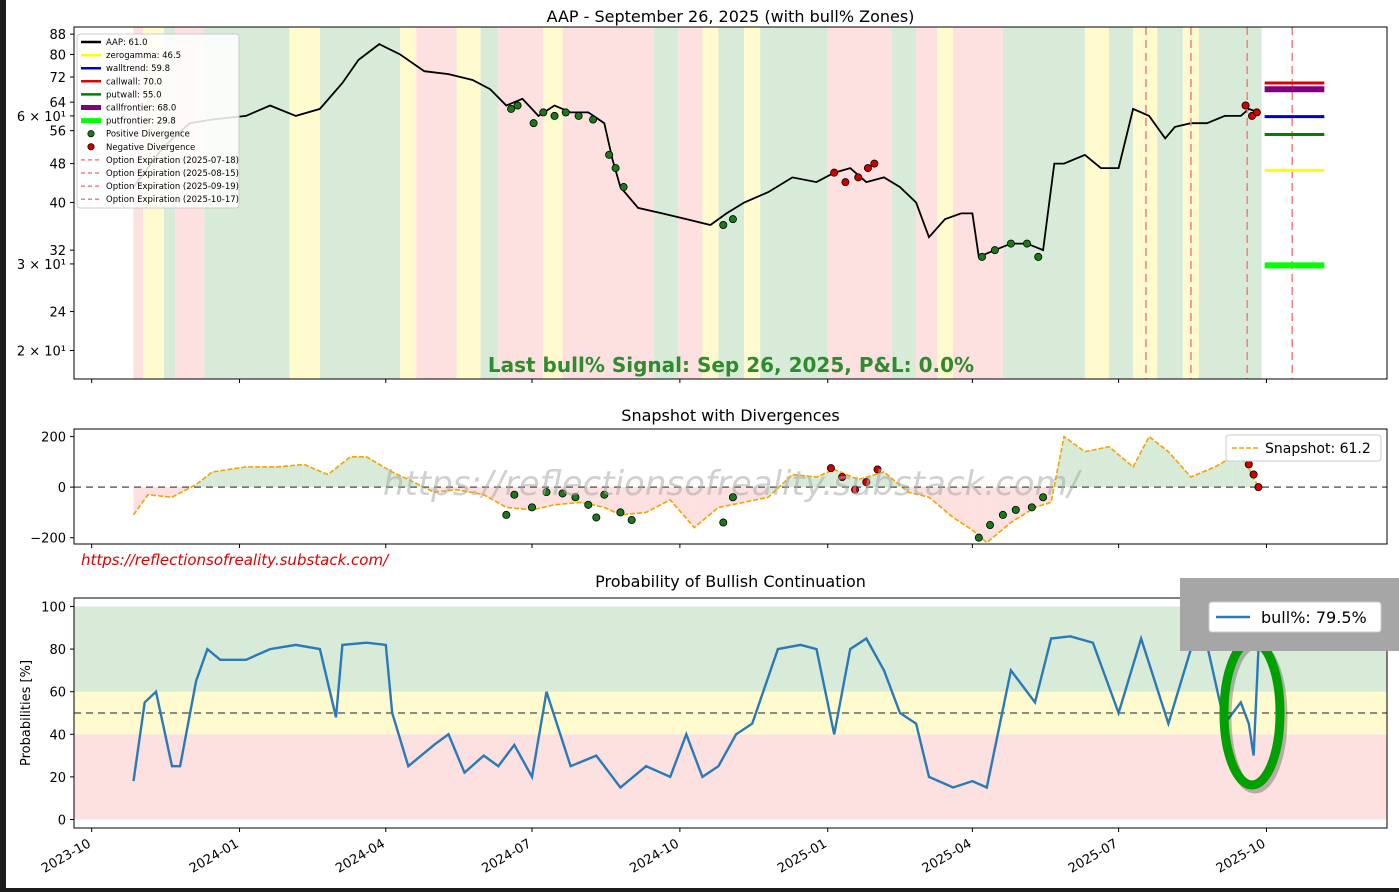  I want to click on legend-label: Option Expiration (2025-09-19), so click(172, 187).